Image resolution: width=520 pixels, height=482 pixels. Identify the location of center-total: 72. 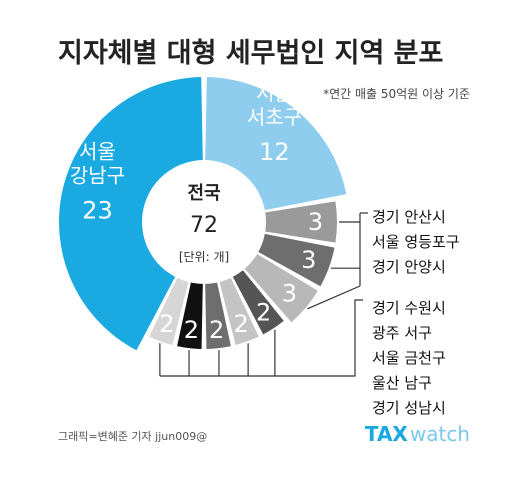
(204, 225).